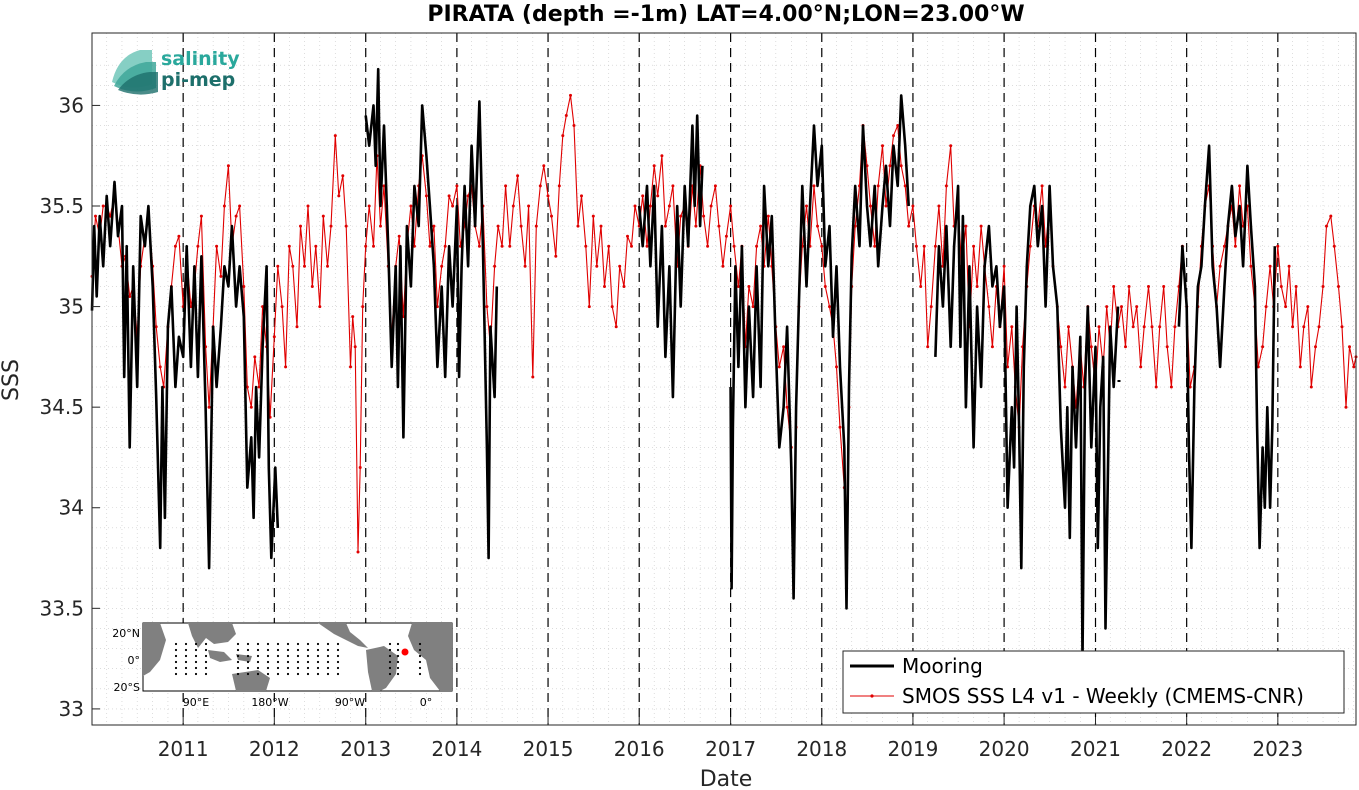 The height and width of the screenshot is (790, 1359). Describe the element at coordinates (198, 80) in the screenshot. I see `logo-text-pimep: pi-mep` at that location.